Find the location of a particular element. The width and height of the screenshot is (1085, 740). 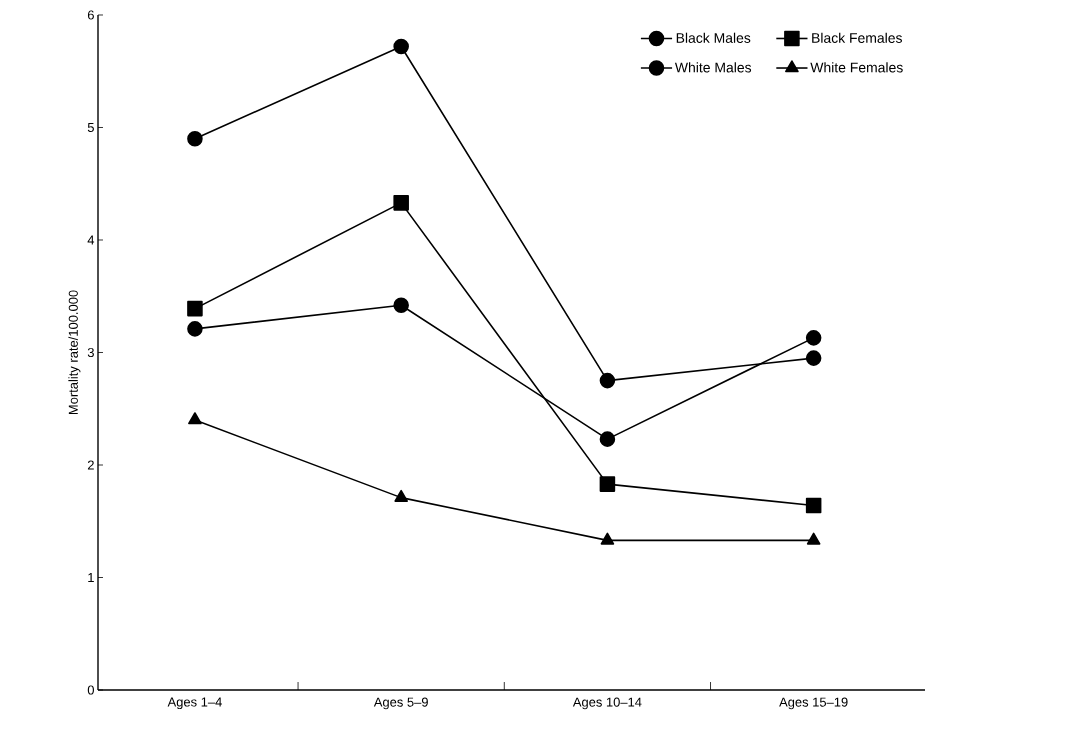

y-tick-label: 2 is located at coordinates (90, 465).